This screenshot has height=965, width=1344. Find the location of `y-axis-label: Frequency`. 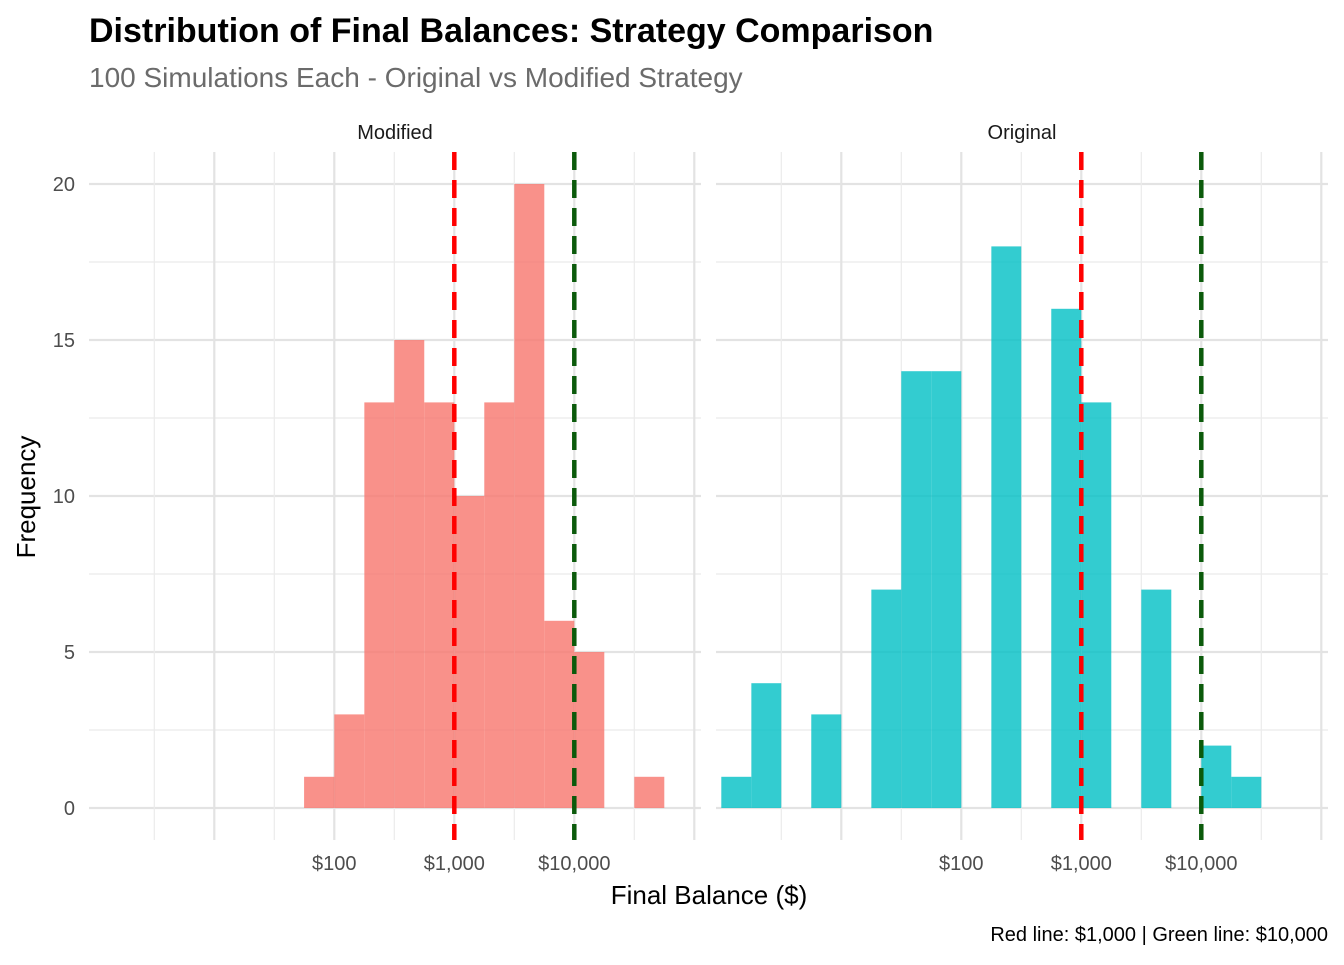

y-axis-label: Frequency is located at coordinates (26, 497).